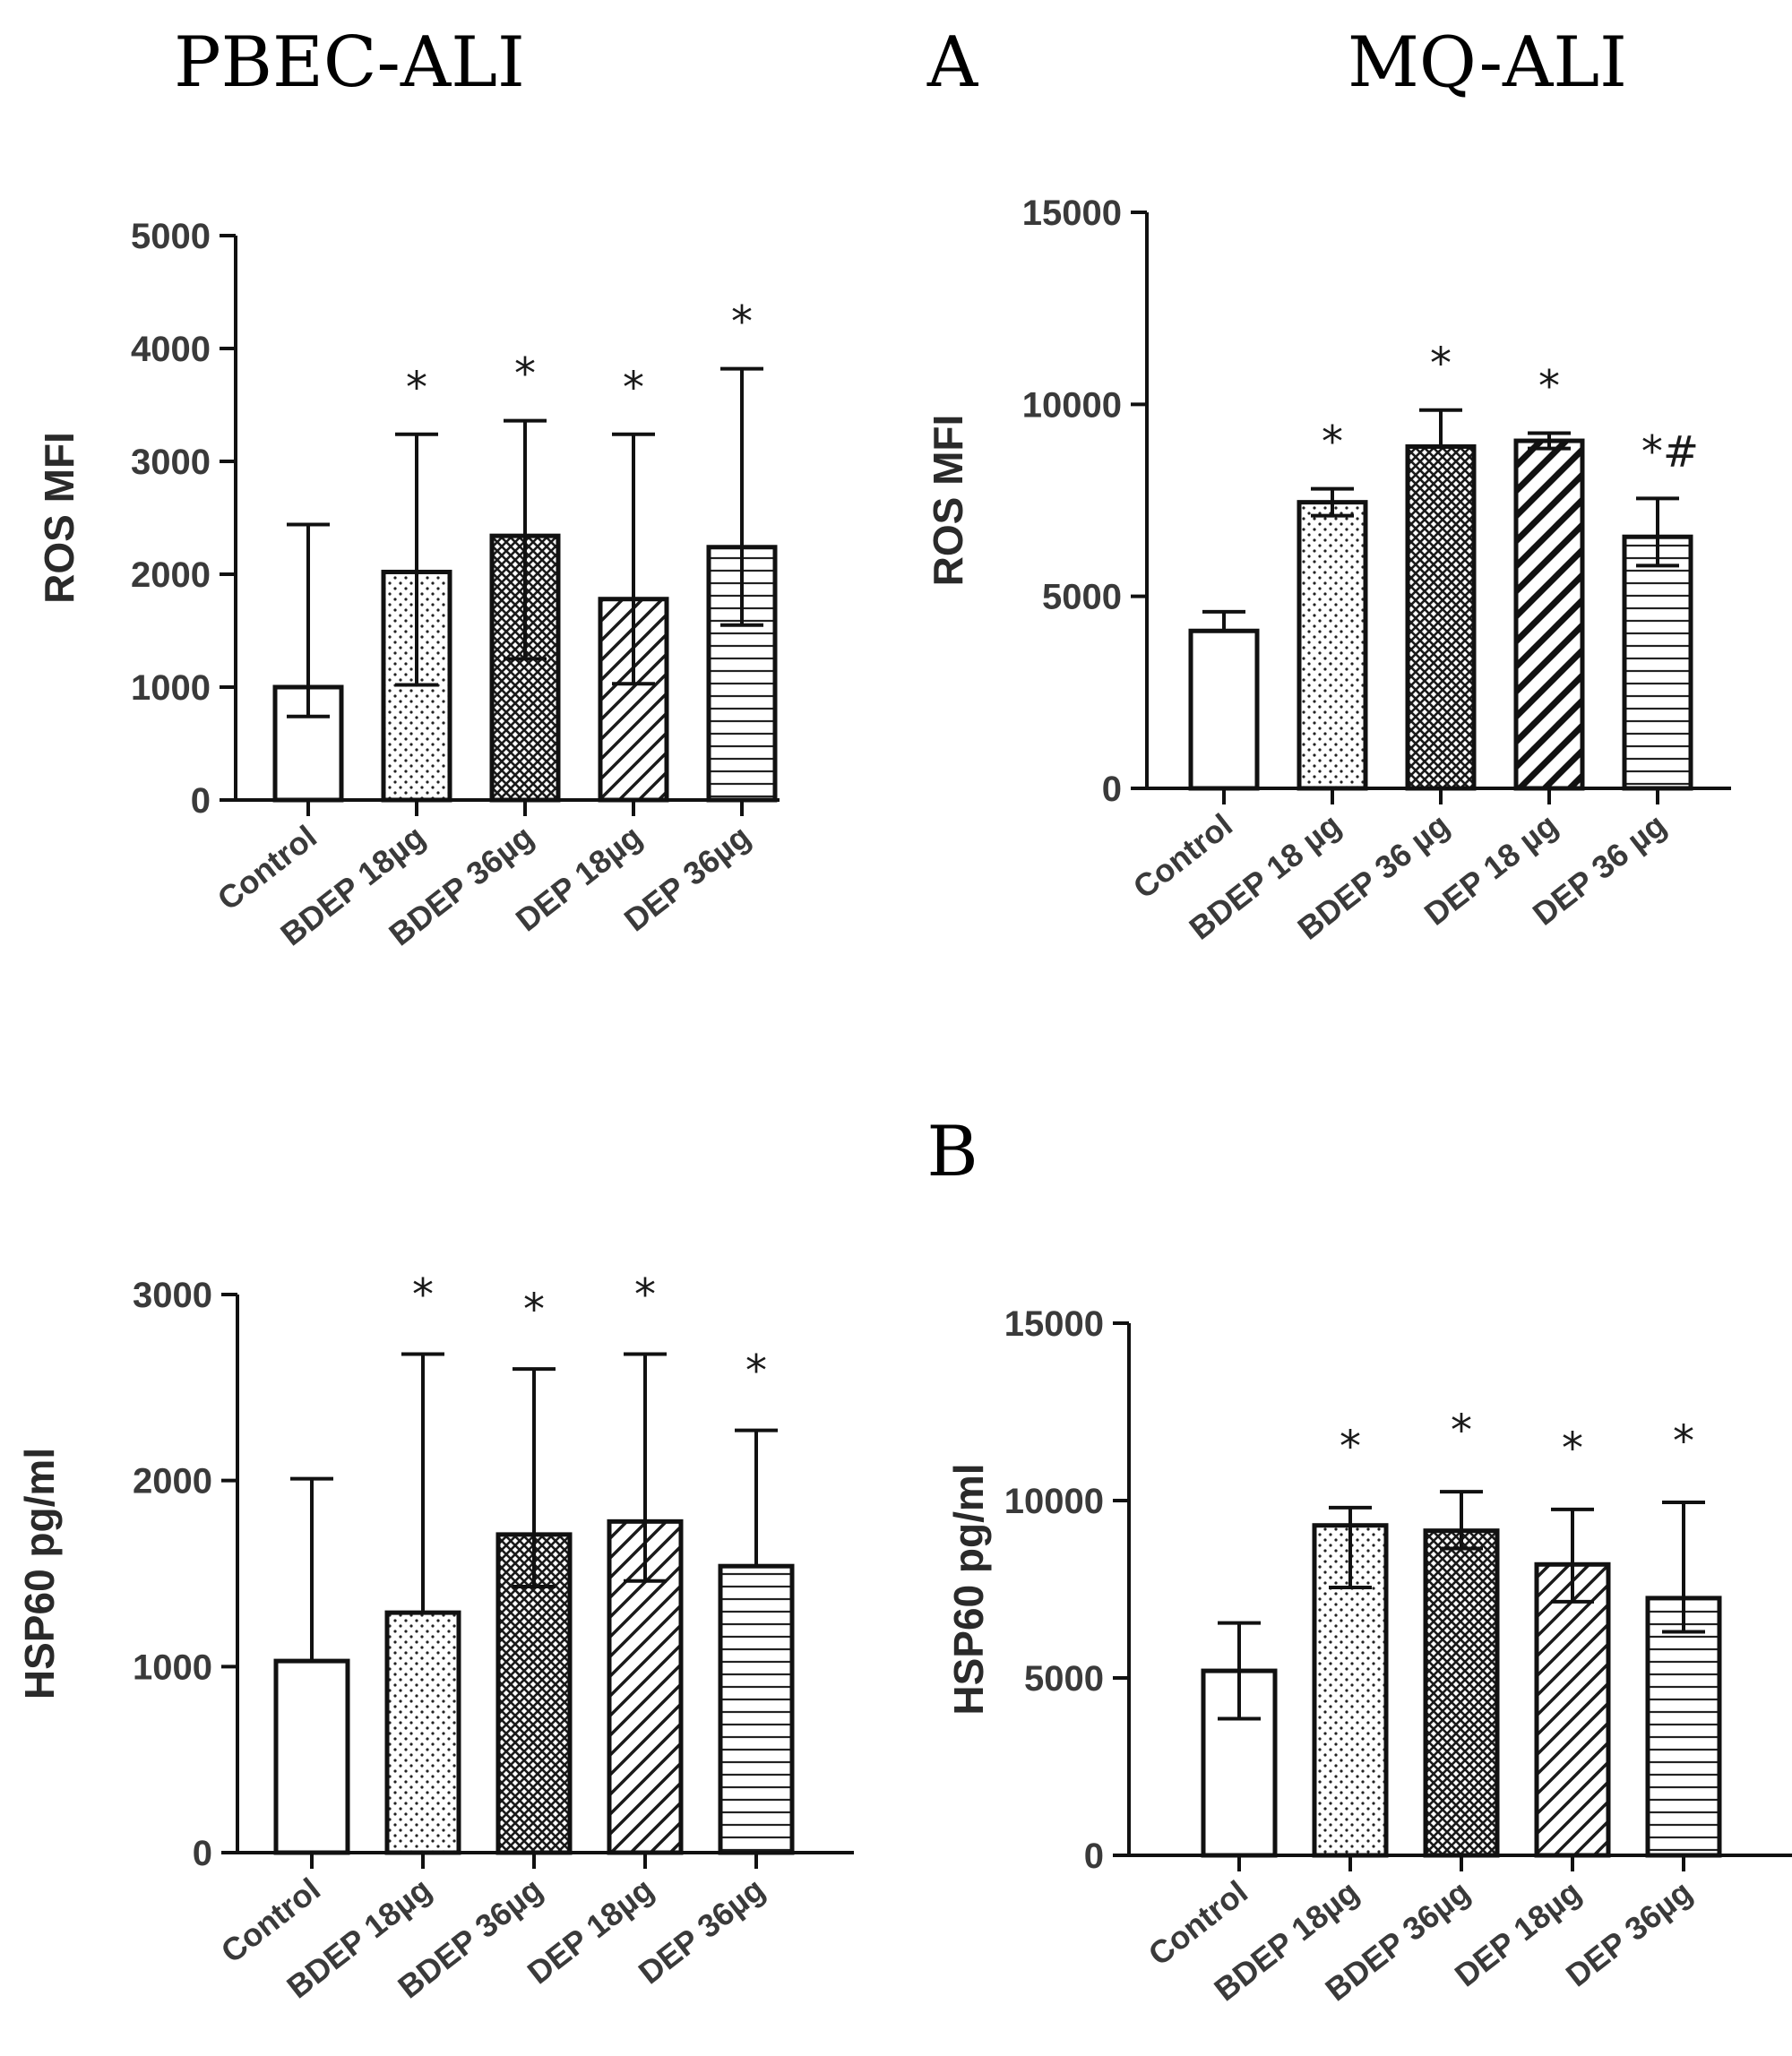  I want to click on heading-mq-ali: MQ-ALI, so click(1487, 62).